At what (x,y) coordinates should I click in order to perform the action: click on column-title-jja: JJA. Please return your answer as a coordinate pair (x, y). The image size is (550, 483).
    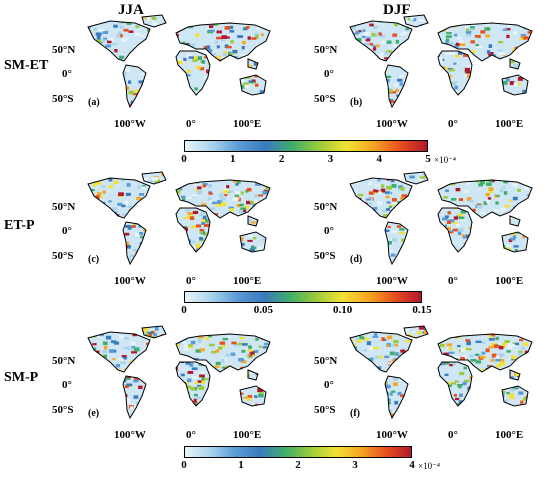
    Looking at the image, I should click on (131, 10).